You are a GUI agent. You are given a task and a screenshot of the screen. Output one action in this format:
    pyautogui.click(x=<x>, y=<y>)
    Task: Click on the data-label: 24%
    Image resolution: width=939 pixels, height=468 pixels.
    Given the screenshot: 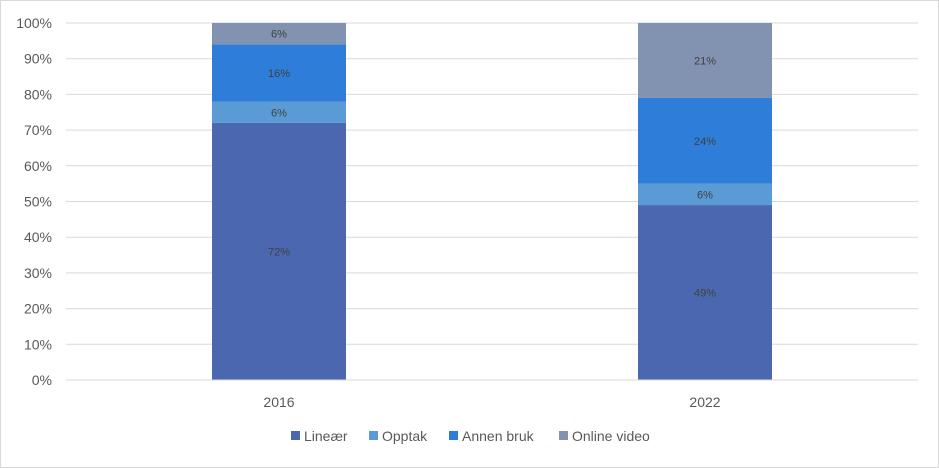 What is the action you would take?
    pyautogui.click(x=705, y=142)
    